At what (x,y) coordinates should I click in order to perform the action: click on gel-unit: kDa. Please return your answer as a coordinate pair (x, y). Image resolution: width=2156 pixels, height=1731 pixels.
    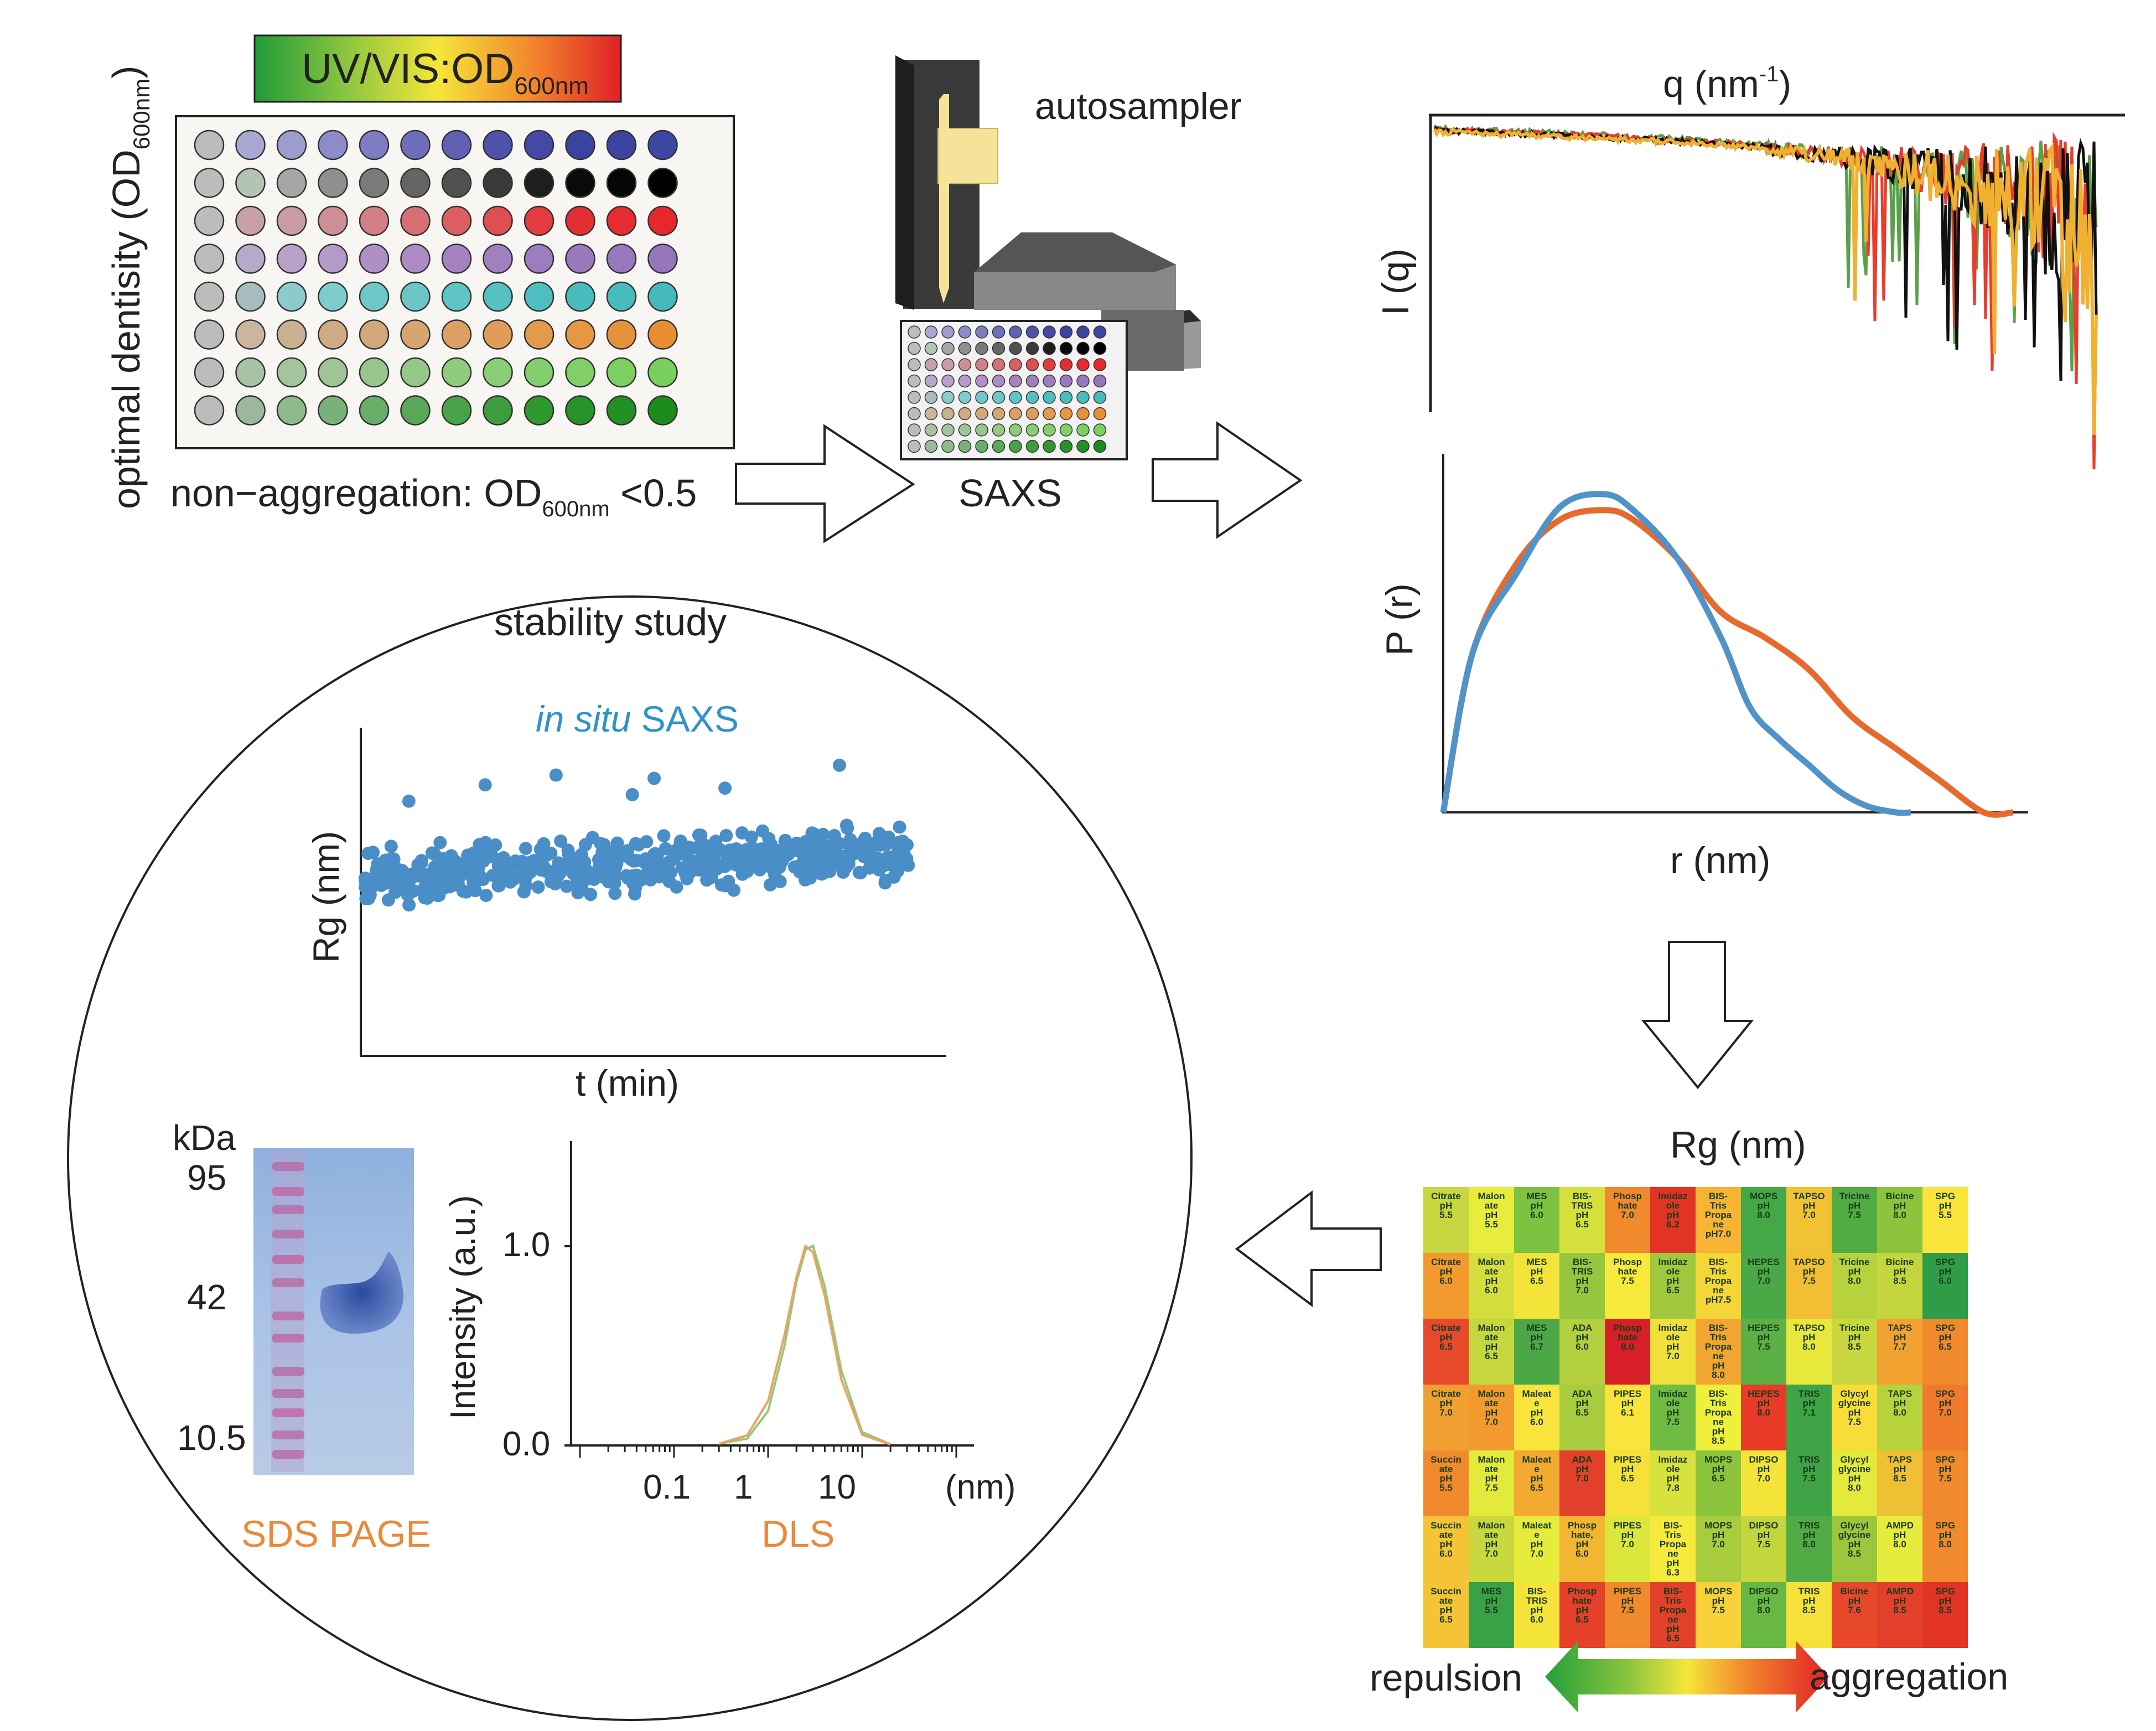
    Looking at the image, I should click on (204, 1138).